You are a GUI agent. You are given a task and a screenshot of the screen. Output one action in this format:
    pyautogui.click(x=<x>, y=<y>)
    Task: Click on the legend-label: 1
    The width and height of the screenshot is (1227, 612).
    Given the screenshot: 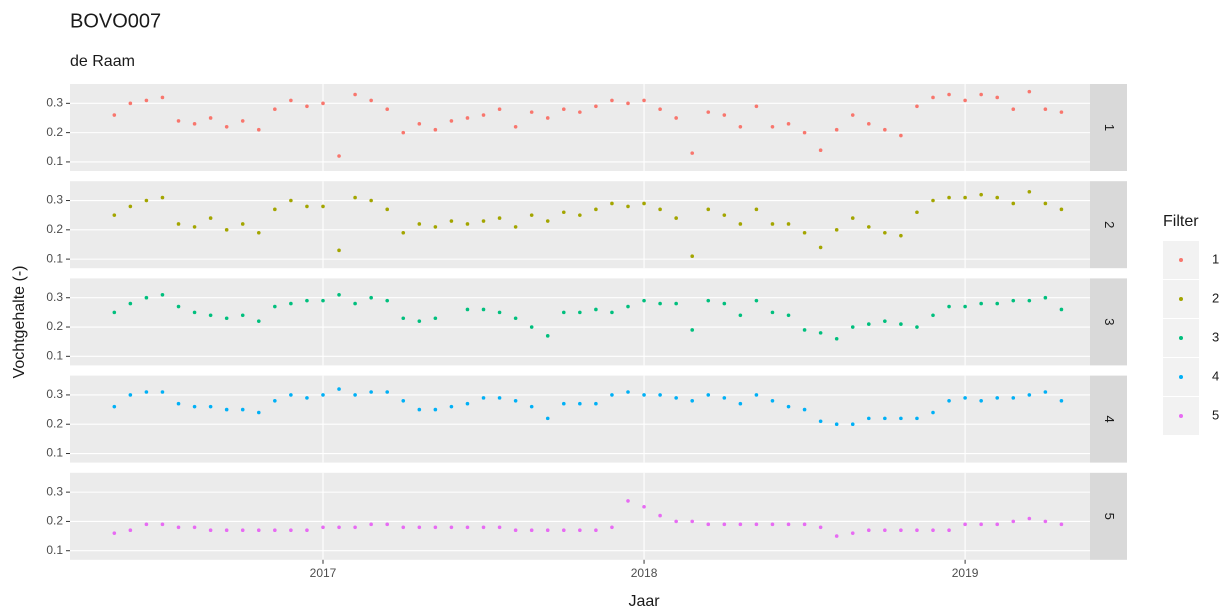 What is the action you would take?
    pyautogui.click(x=1215, y=258)
    